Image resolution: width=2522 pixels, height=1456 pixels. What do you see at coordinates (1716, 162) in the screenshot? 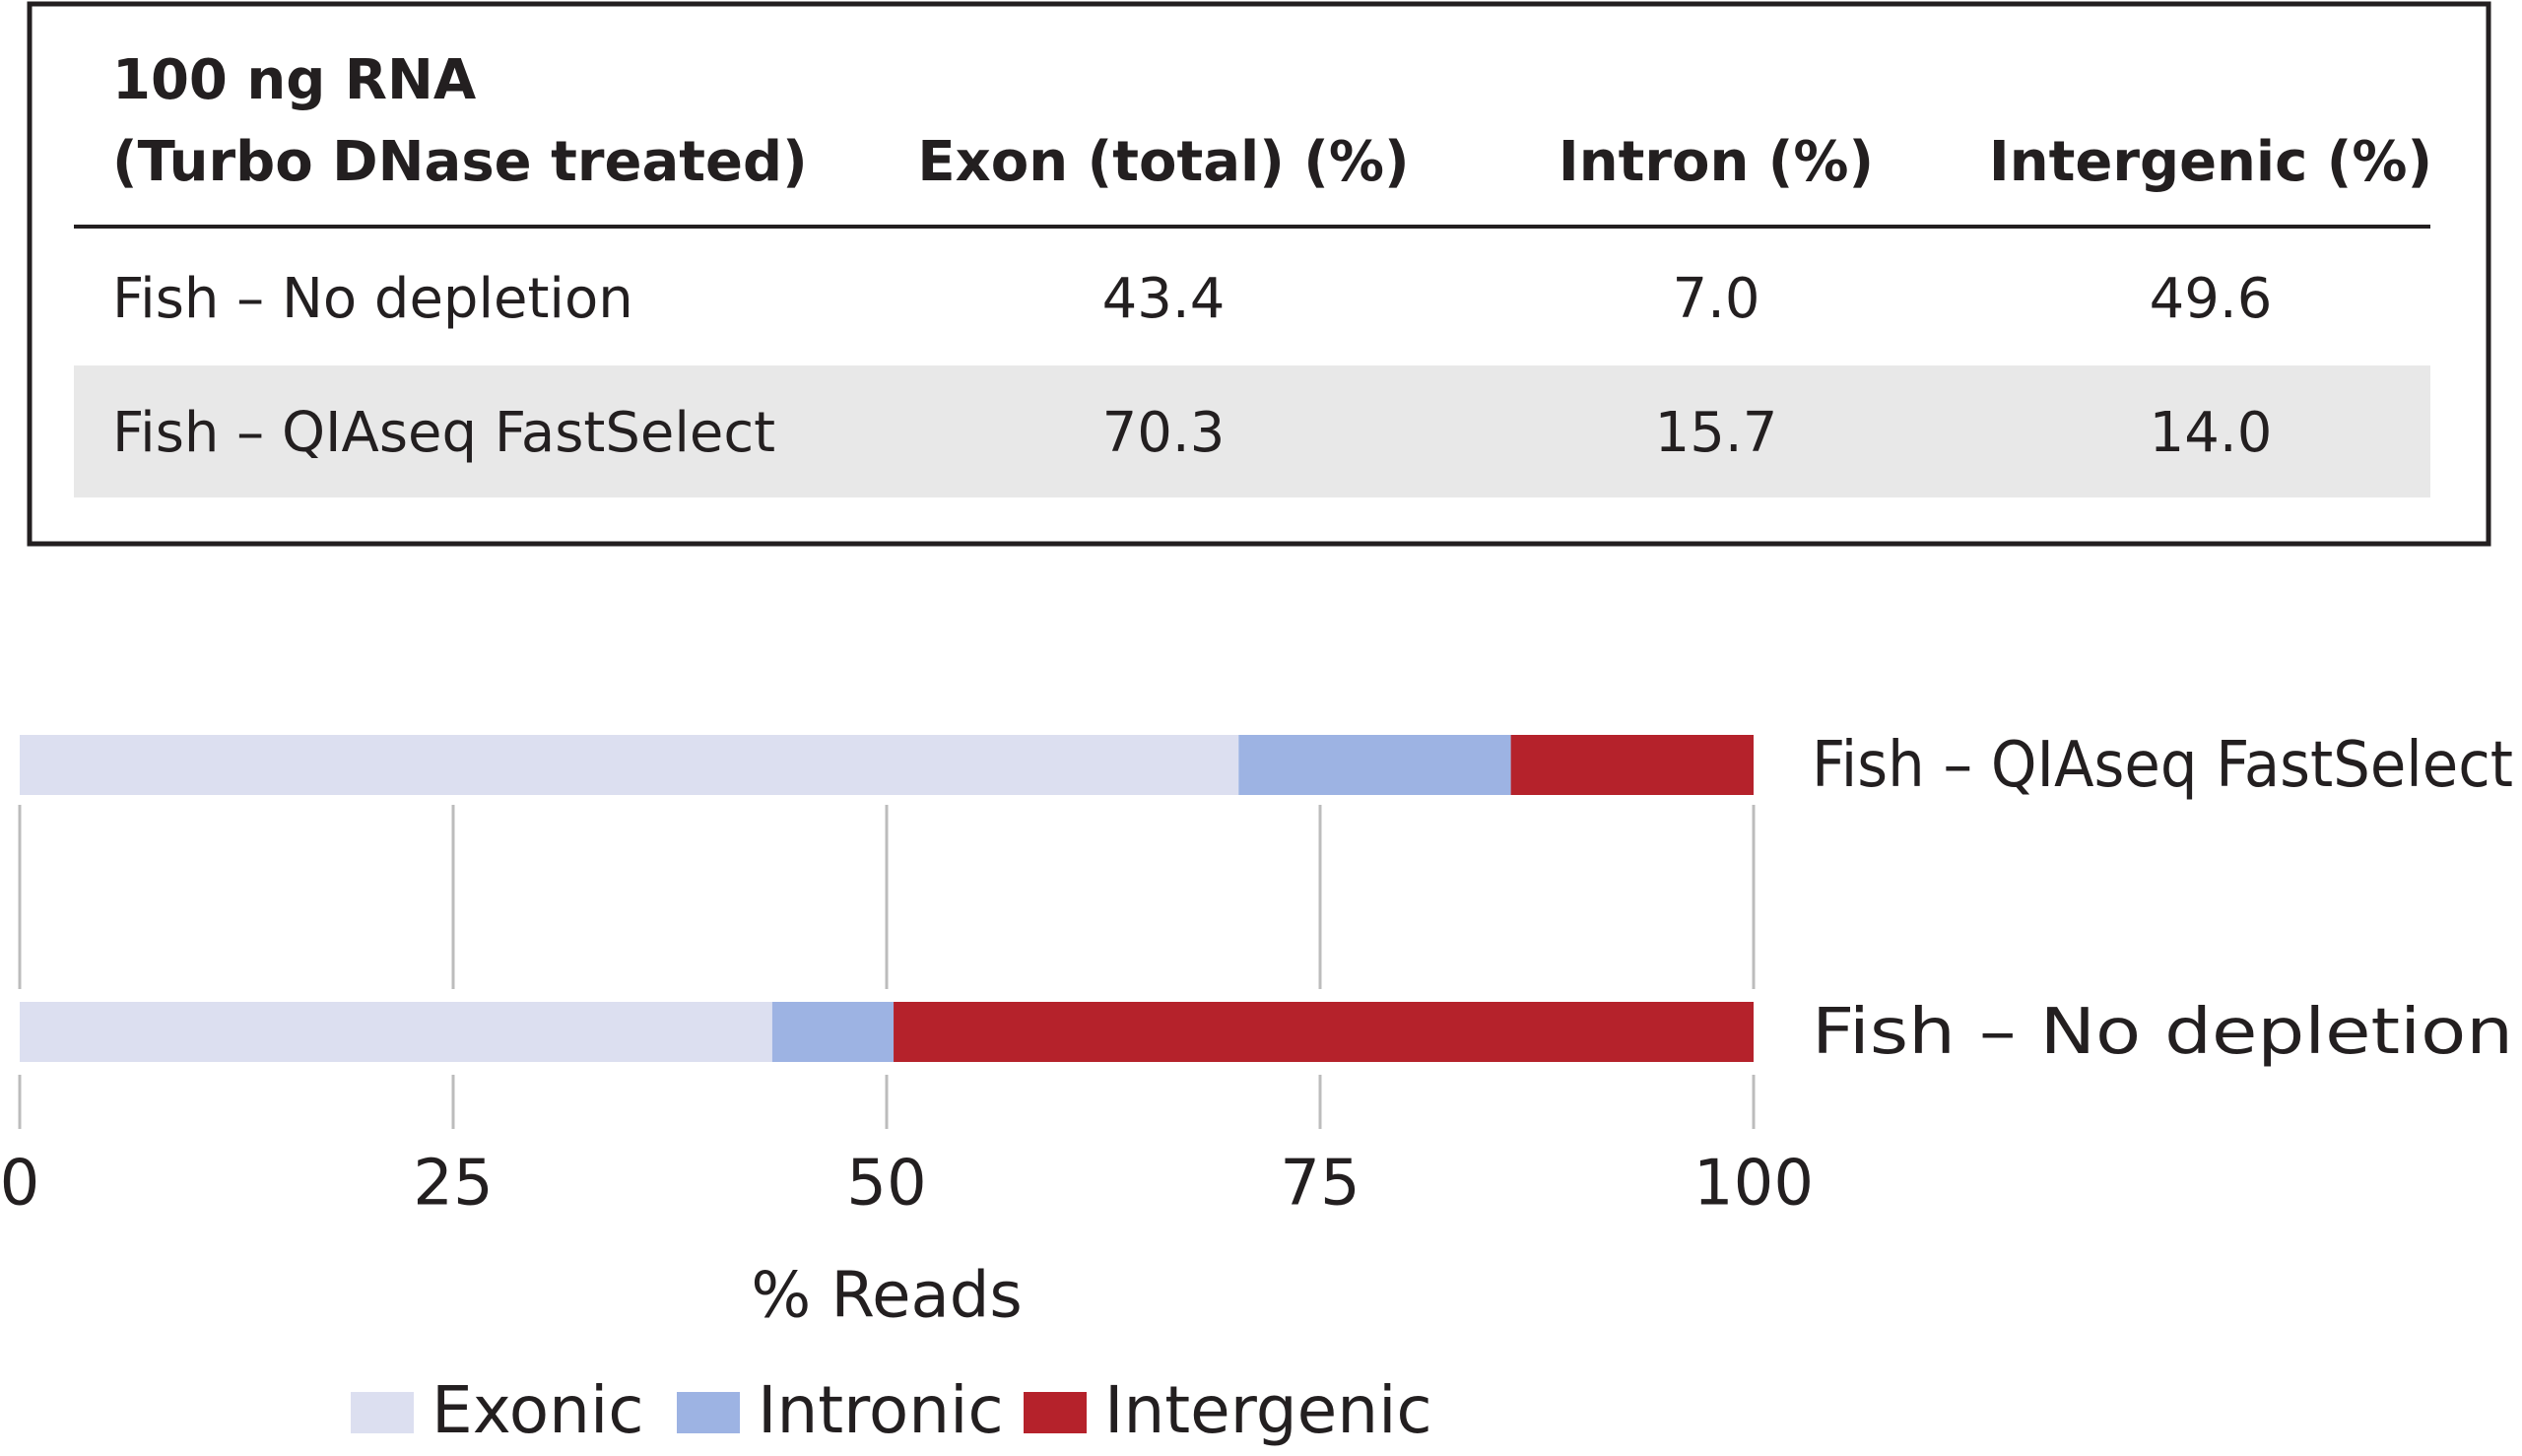
I see `header-cell: Intron (%)` at bounding box center [1716, 162].